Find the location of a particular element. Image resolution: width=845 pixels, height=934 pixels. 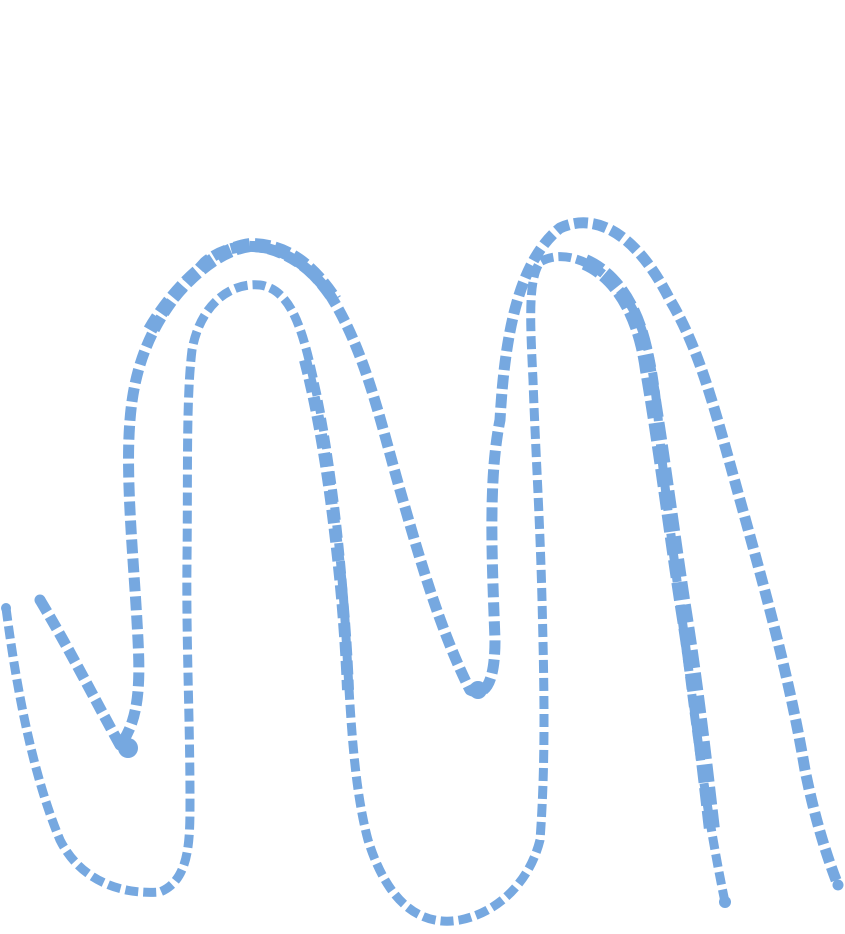

v-bottom-left-cap is located at coordinates (128, 748).